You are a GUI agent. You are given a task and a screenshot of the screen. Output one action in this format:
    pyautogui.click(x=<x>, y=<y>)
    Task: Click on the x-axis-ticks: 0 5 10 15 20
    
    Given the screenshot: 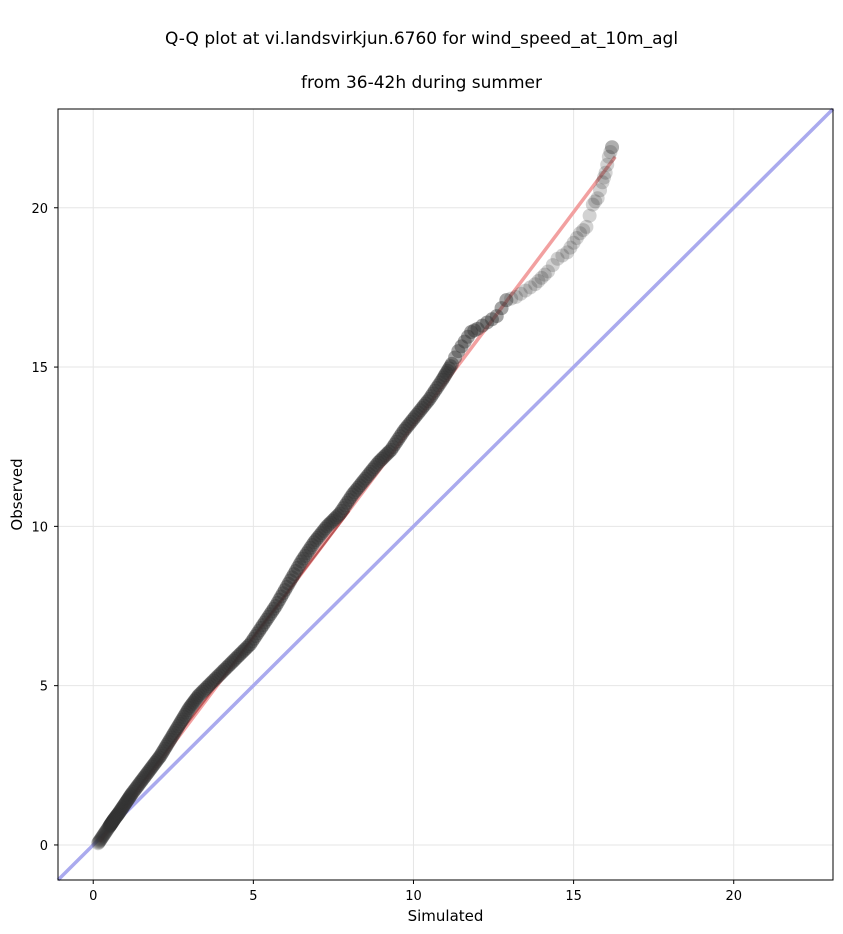 What is the action you would take?
    pyautogui.click(x=415, y=892)
    